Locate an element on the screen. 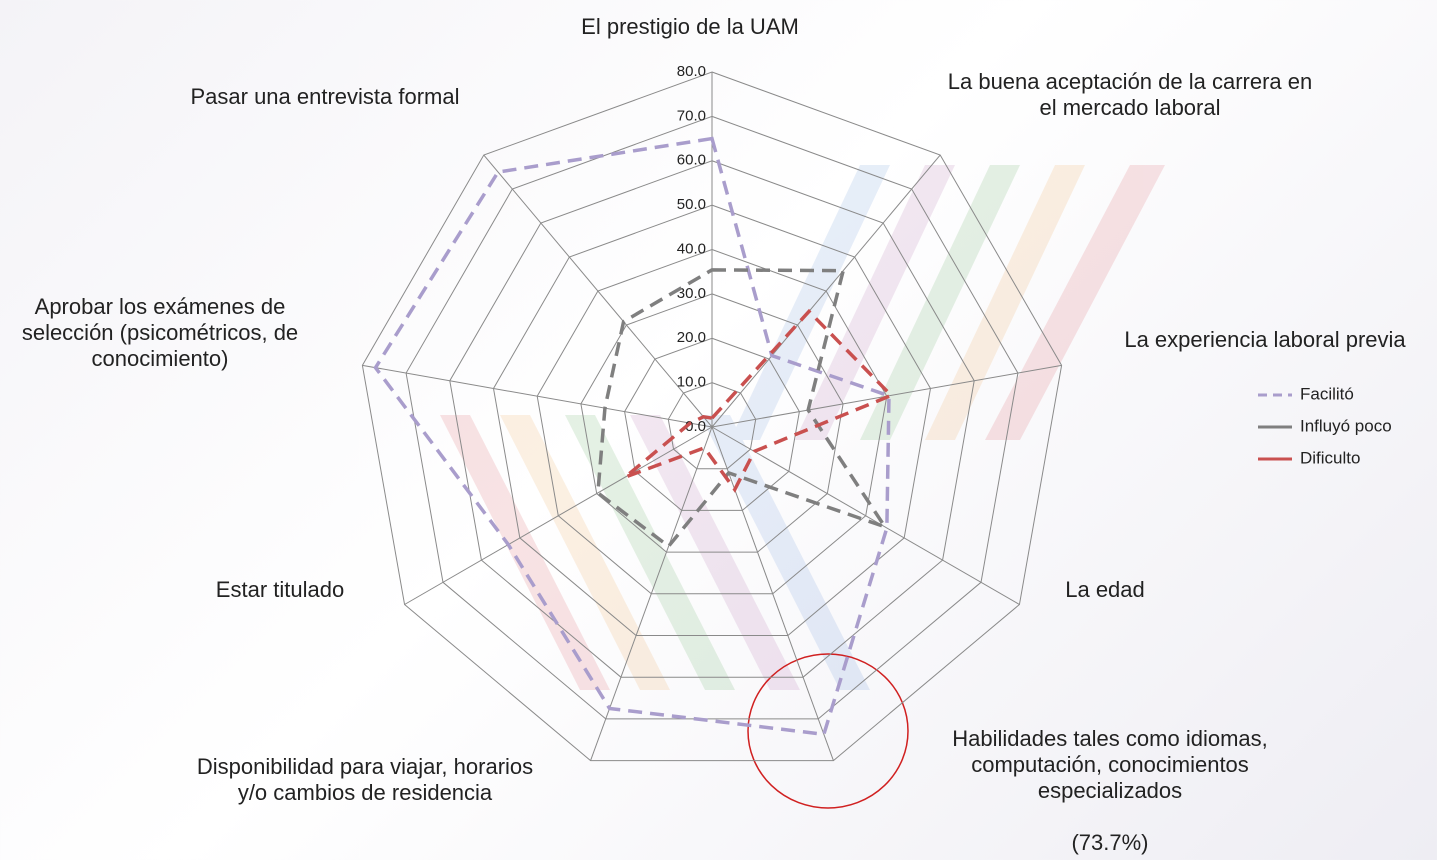 Image resolution: width=1437 pixels, height=860 pixels. tick-label: 50.0 is located at coordinates (691, 204).